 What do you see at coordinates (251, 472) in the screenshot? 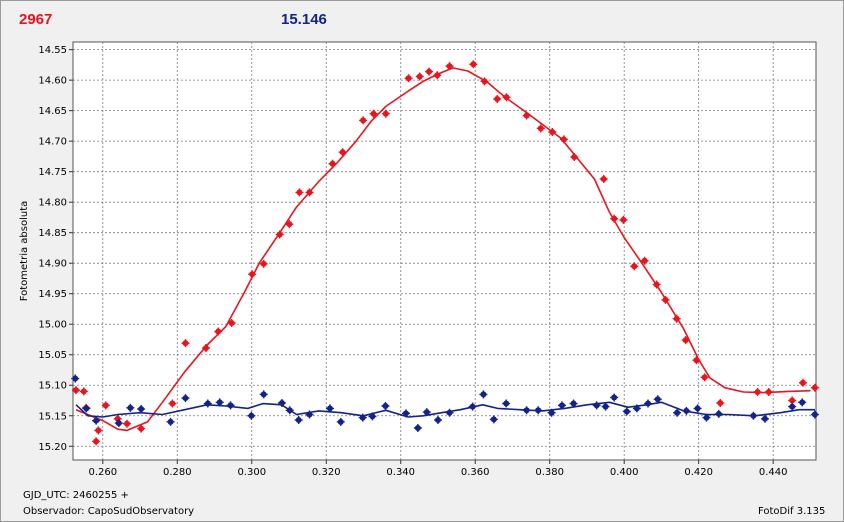
I see `x-tick-label: 0.300` at bounding box center [251, 472].